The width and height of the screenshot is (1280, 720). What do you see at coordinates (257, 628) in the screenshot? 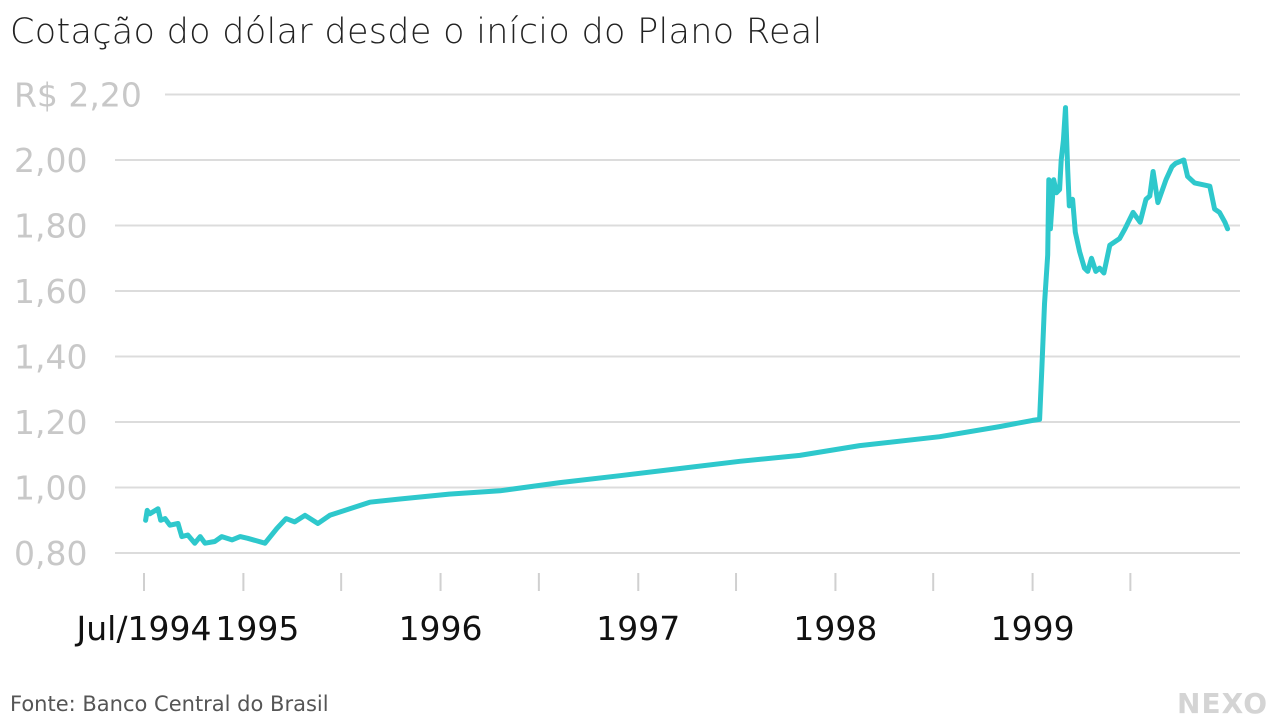
I see `x-tick-label: 1995` at bounding box center [257, 628].